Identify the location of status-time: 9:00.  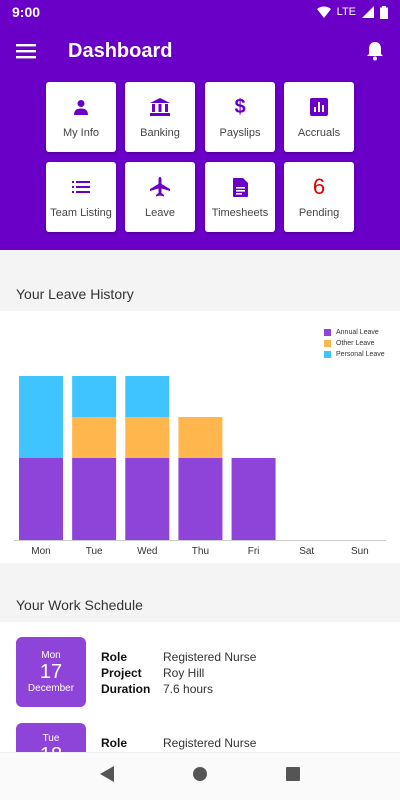
(26, 12).